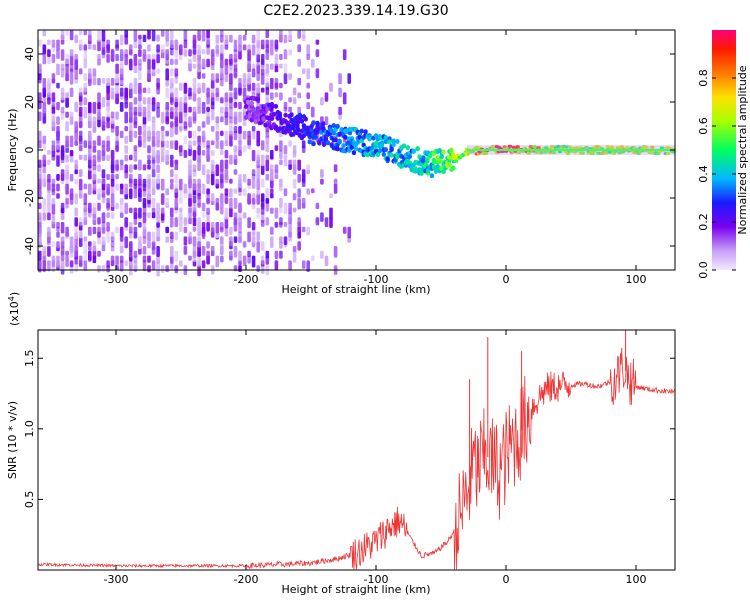 The width and height of the screenshot is (750, 604). What do you see at coordinates (12, 440) in the screenshot?
I see `snr-y-label: SNR (10 * v/v)` at bounding box center [12, 440].